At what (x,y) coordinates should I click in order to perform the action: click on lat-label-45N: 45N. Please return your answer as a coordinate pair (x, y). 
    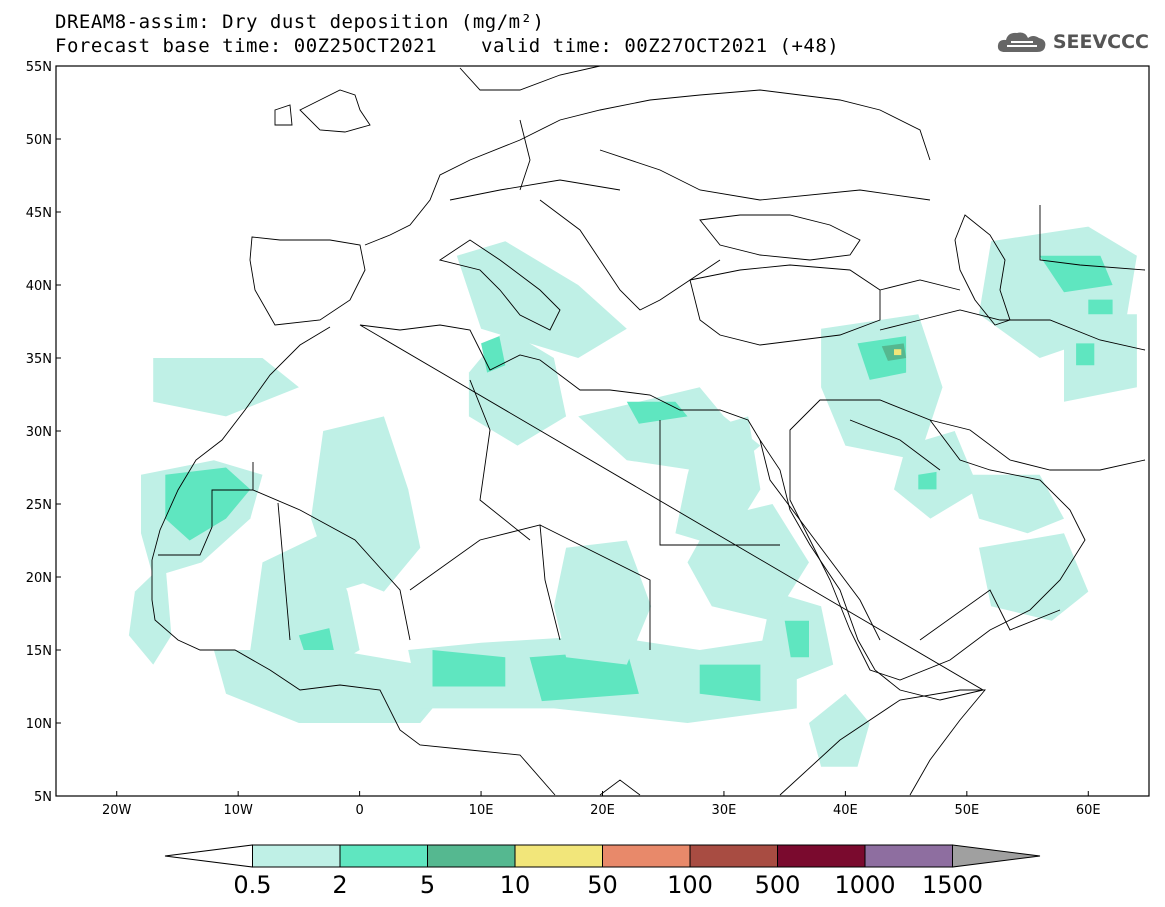
    Looking at the image, I should click on (39, 213).